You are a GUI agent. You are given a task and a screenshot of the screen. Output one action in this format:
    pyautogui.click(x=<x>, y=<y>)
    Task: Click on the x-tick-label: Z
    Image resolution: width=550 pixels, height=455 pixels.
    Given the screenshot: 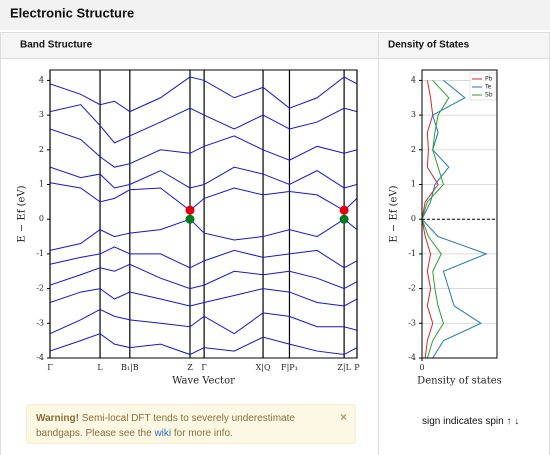 What is the action you would take?
    pyautogui.click(x=190, y=367)
    